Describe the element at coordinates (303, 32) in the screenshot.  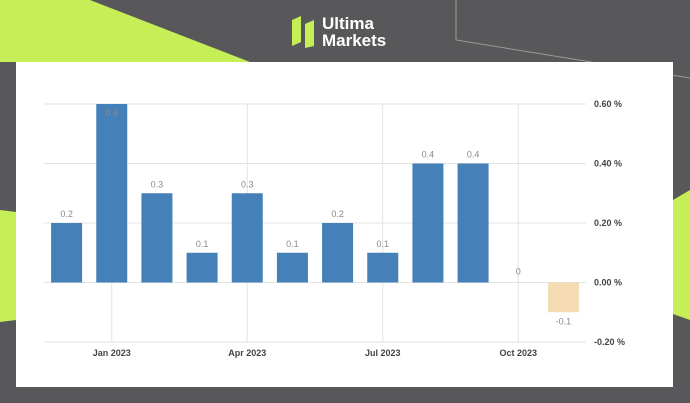
I see `ultima-logo-icon` at that location.